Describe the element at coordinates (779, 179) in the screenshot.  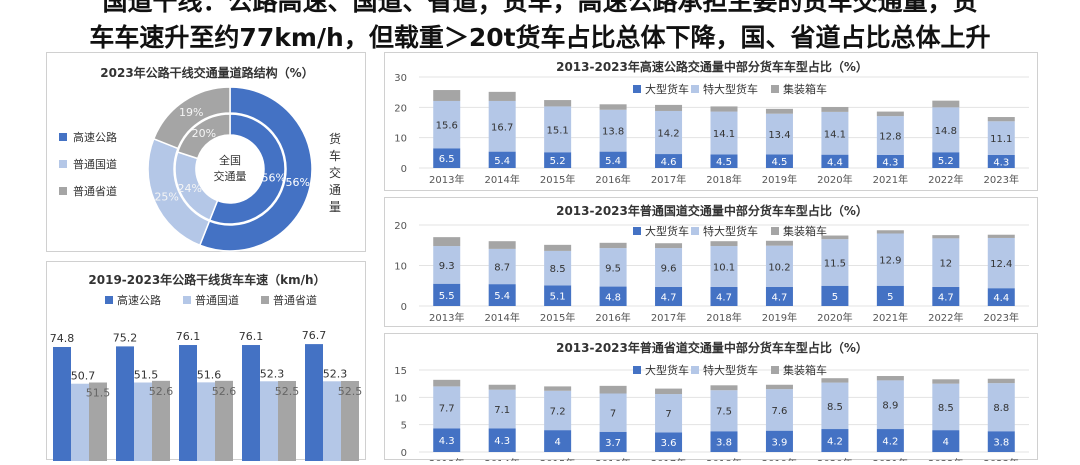
I see `hw-xtick-7: 2019年` at that location.